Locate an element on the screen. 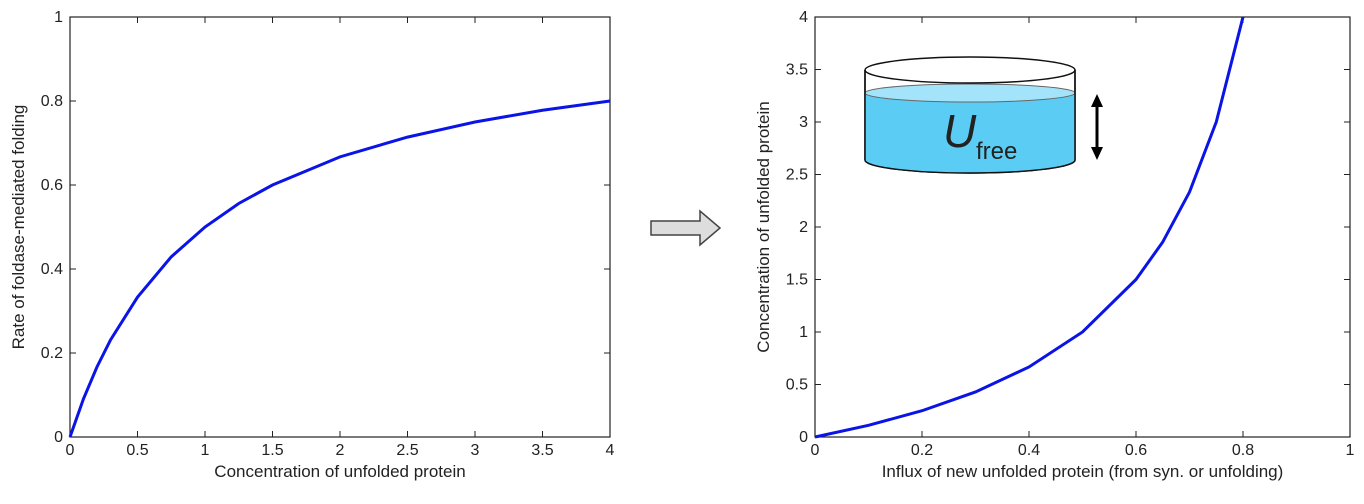 This screenshot has width=1364, height=504. x-tick-label: 2.5 is located at coordinates (407, 450).